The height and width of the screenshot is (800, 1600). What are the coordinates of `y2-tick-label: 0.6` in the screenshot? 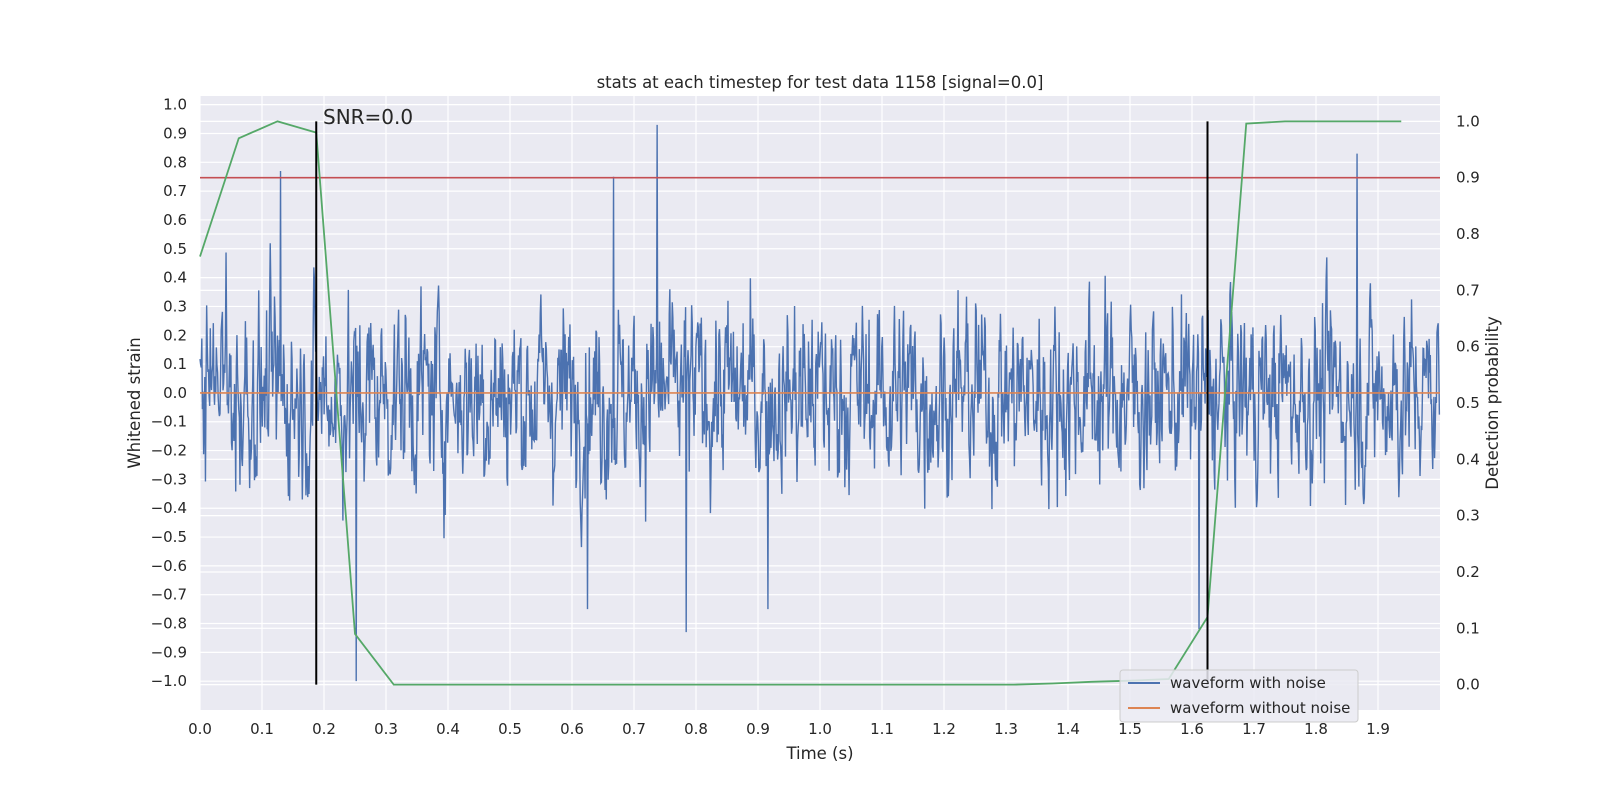 It's located at (1468, 347).